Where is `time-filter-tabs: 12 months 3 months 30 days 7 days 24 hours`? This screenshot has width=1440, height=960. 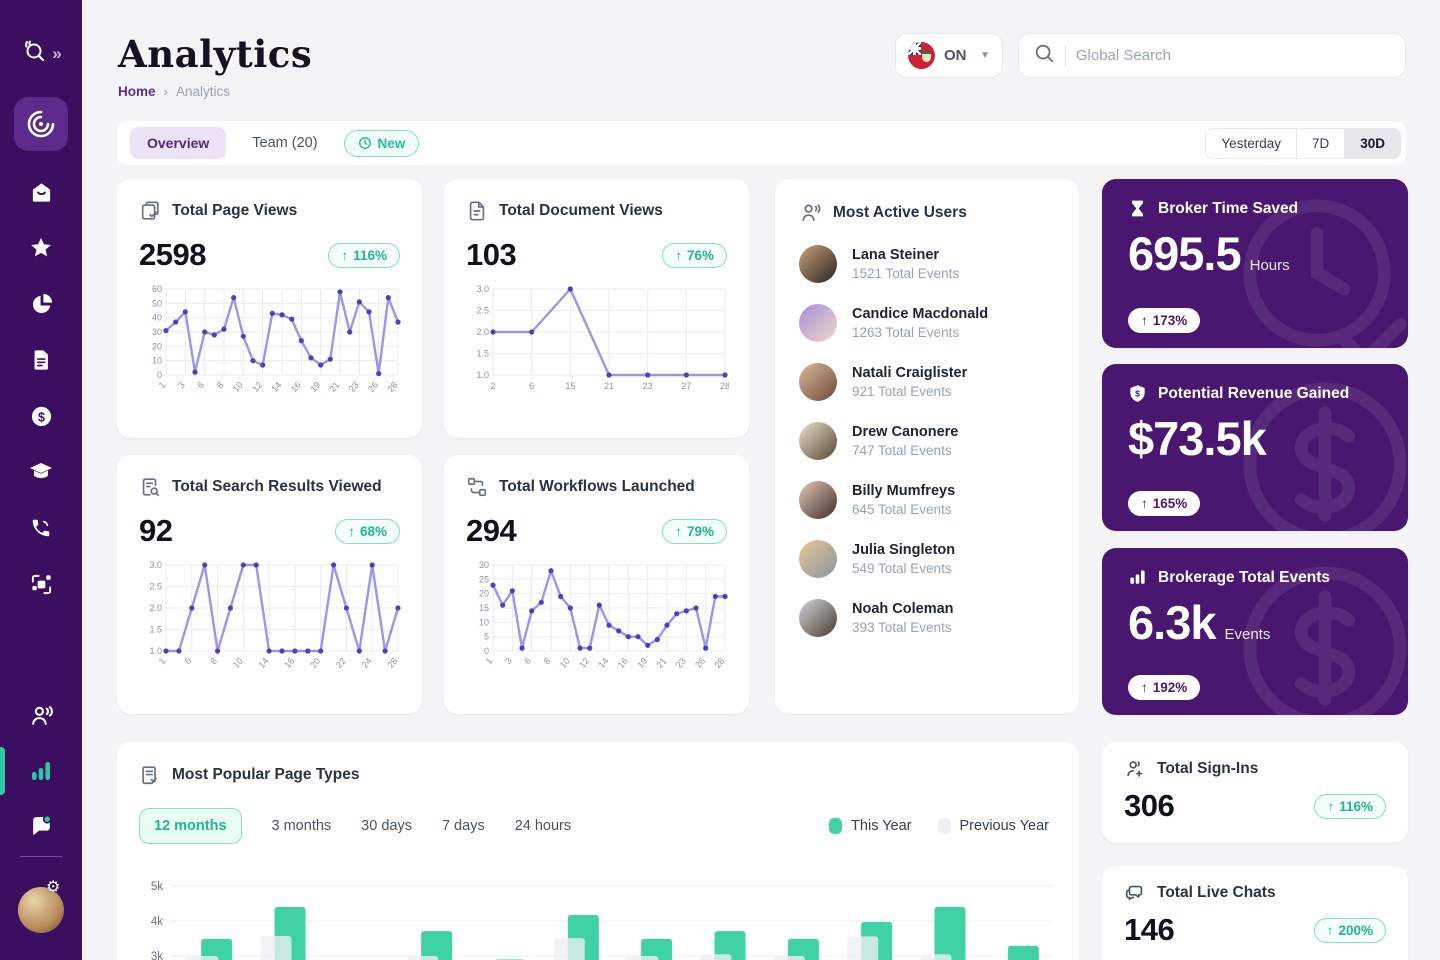
time-filter-tabs: 12 months 3 months 30 days 7 days 24 hours is located at coordinates (598, 826).